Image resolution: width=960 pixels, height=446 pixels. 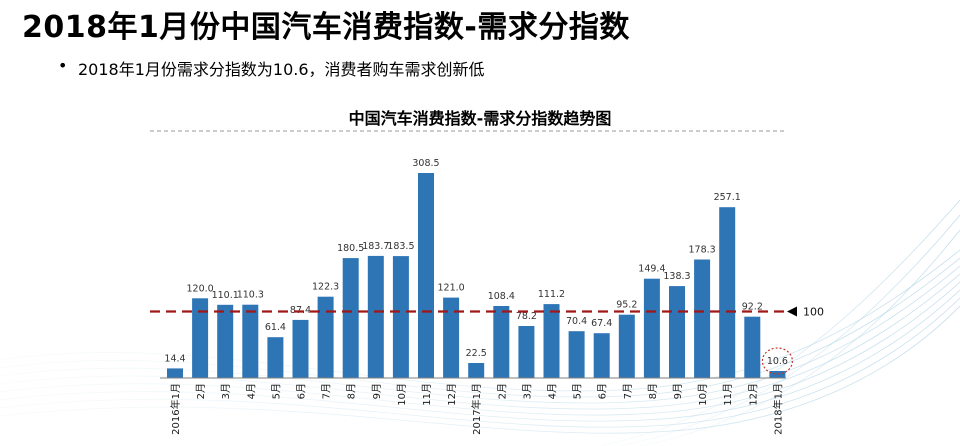 I want to click on tick-label-1: 2月, so click(x=201, y=391).